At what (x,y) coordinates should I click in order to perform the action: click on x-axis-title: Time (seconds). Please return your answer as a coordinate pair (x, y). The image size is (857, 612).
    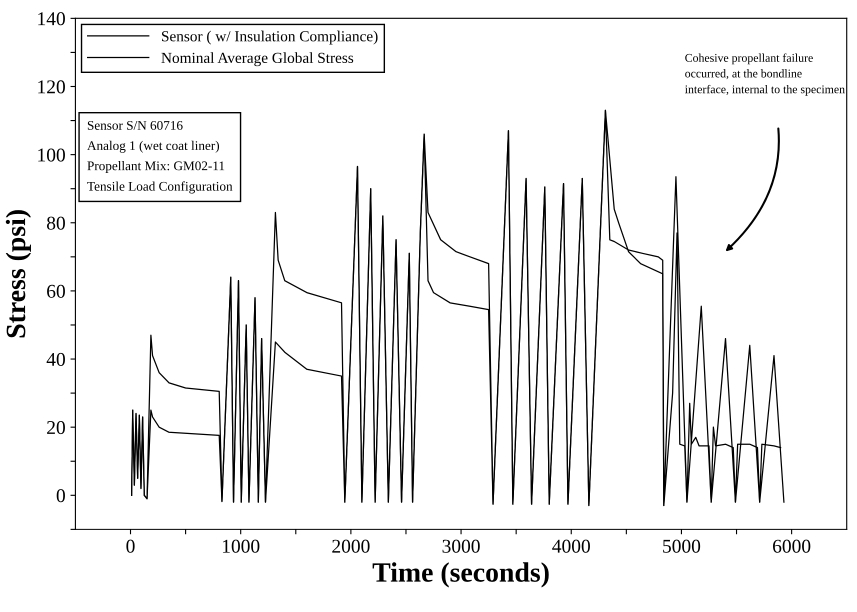
    Looking at the image, I should click on (460, 575).